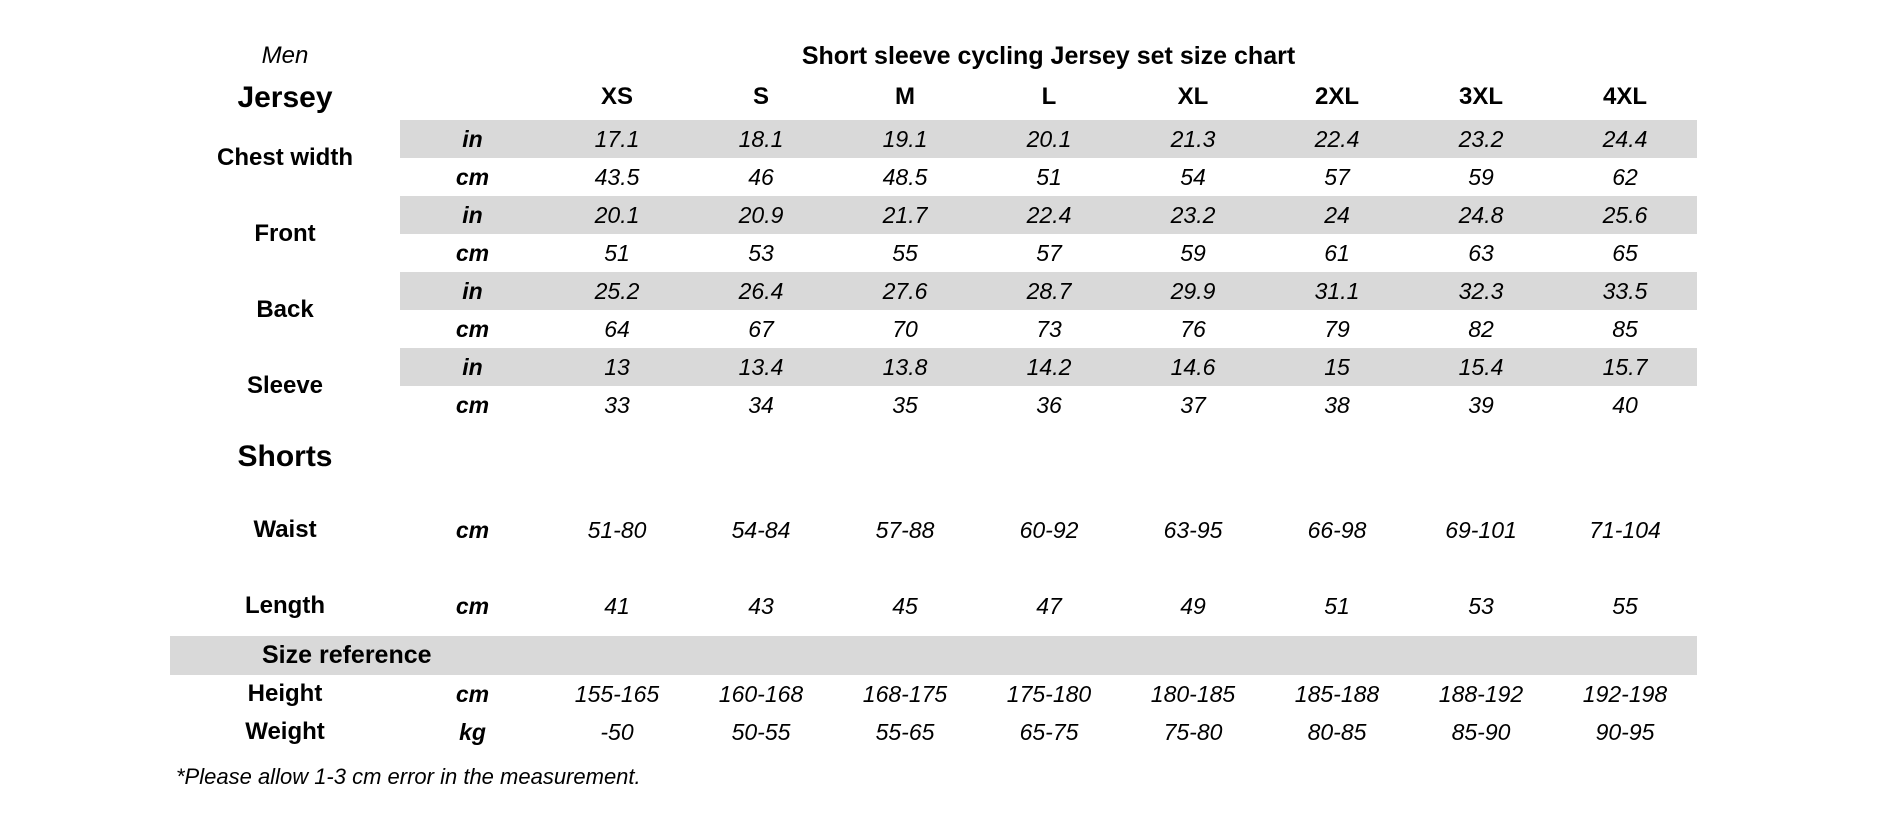  Describe the element at coordinates (1481, 252) in the screenshot. I see `value-cell: 63` at that location.